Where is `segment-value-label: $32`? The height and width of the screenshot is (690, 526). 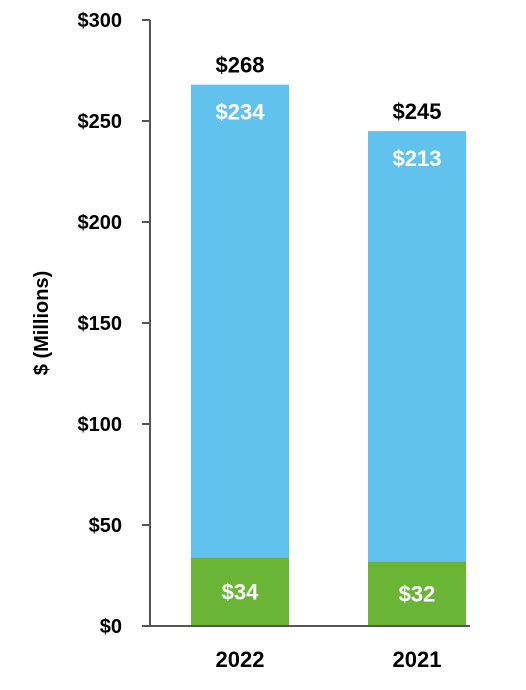
segment-value-label: $32 is located at coordinates (417, 594).